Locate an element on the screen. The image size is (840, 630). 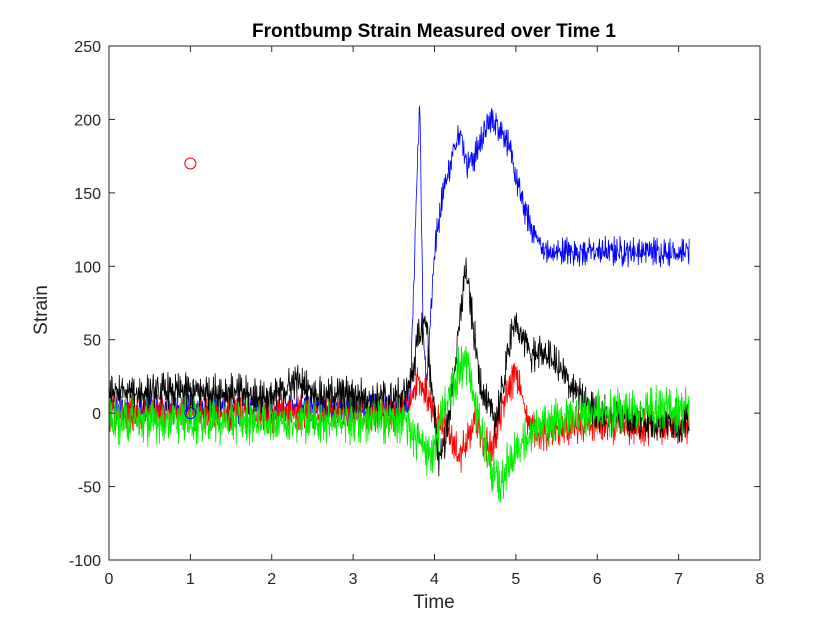
y-axis-label: Strain is located at coordinates (41, 310).